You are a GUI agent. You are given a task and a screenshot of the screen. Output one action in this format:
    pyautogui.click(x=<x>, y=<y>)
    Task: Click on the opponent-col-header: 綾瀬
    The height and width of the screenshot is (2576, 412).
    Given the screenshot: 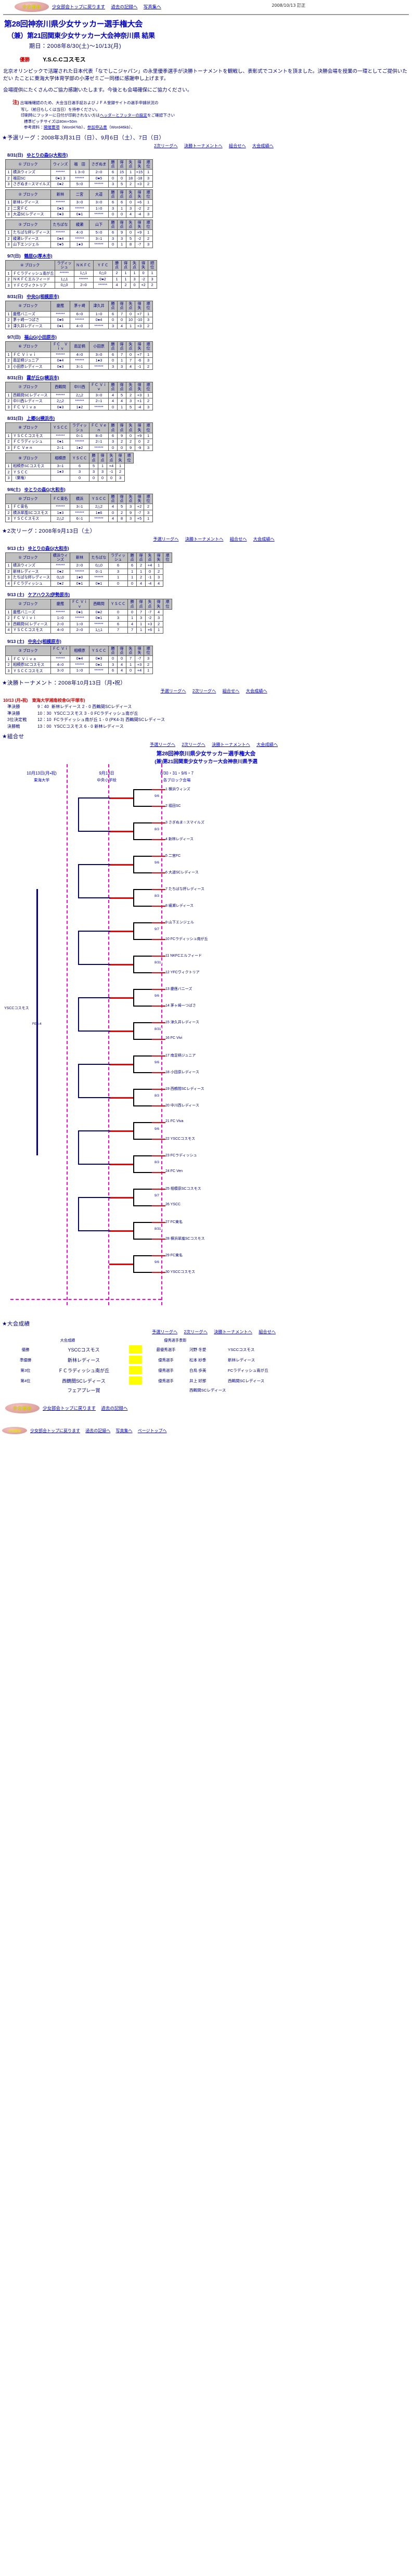 What is the action you would take?
    pyautogui.click(x=80, y=224)
    